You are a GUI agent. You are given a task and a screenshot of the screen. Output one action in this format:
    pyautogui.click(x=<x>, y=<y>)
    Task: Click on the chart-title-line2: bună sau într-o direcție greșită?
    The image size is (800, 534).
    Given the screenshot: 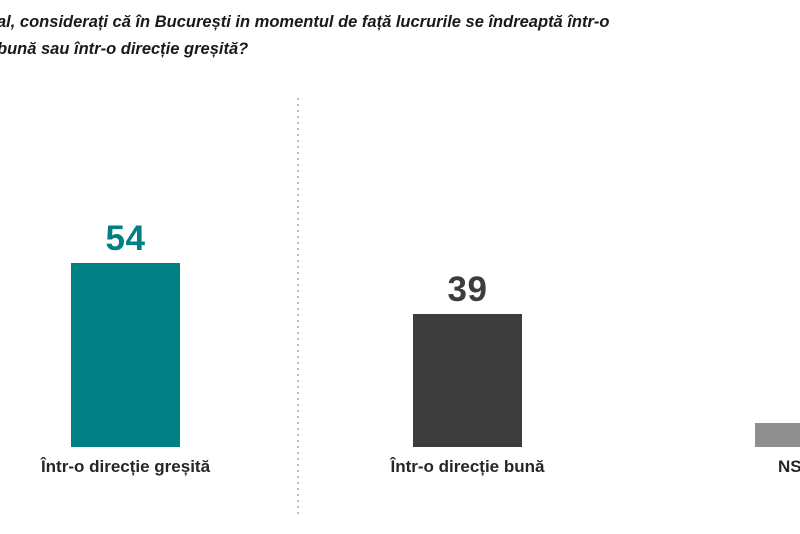 What is the action you would take?
    pyautogui.click(x=124, y=49)
    